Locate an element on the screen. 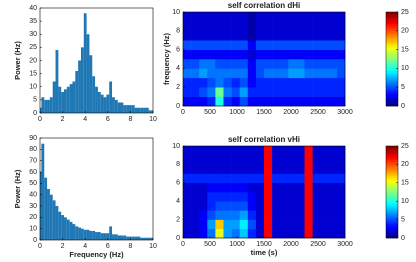 This screenshot has width=416, height=262. x-tick-label: 6 is located at coordinates (108, 246).